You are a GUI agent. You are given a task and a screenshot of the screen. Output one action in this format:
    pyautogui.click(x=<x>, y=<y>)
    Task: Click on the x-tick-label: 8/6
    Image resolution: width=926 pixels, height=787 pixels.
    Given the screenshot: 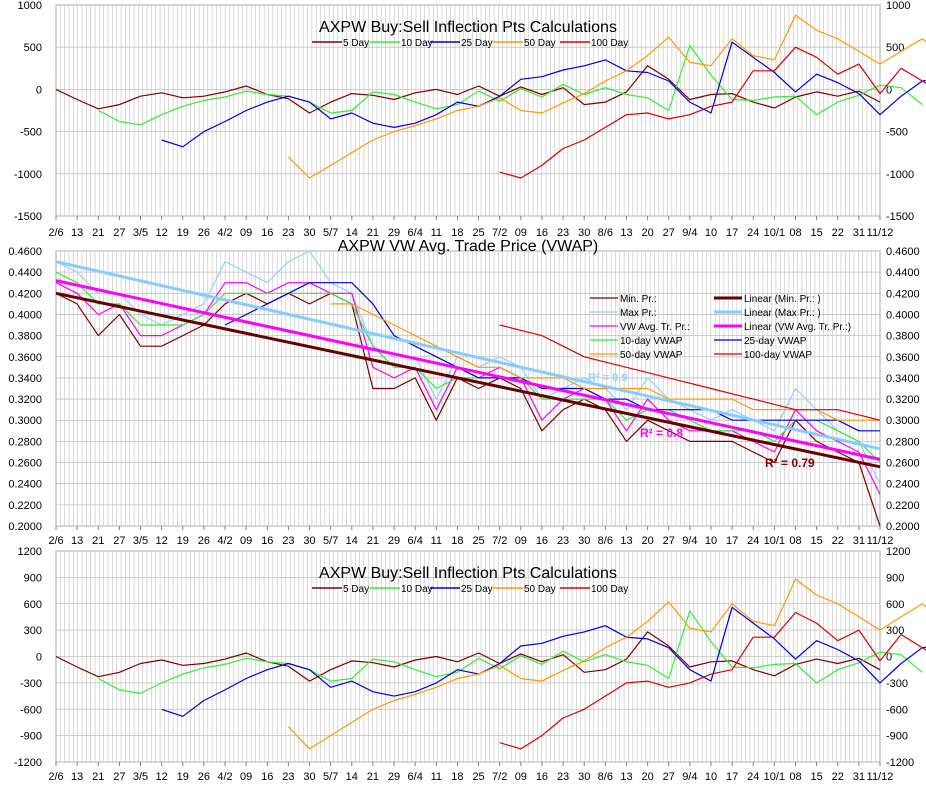 What is the action you would take?
    pyautogui.click(x=605, y=541)
    